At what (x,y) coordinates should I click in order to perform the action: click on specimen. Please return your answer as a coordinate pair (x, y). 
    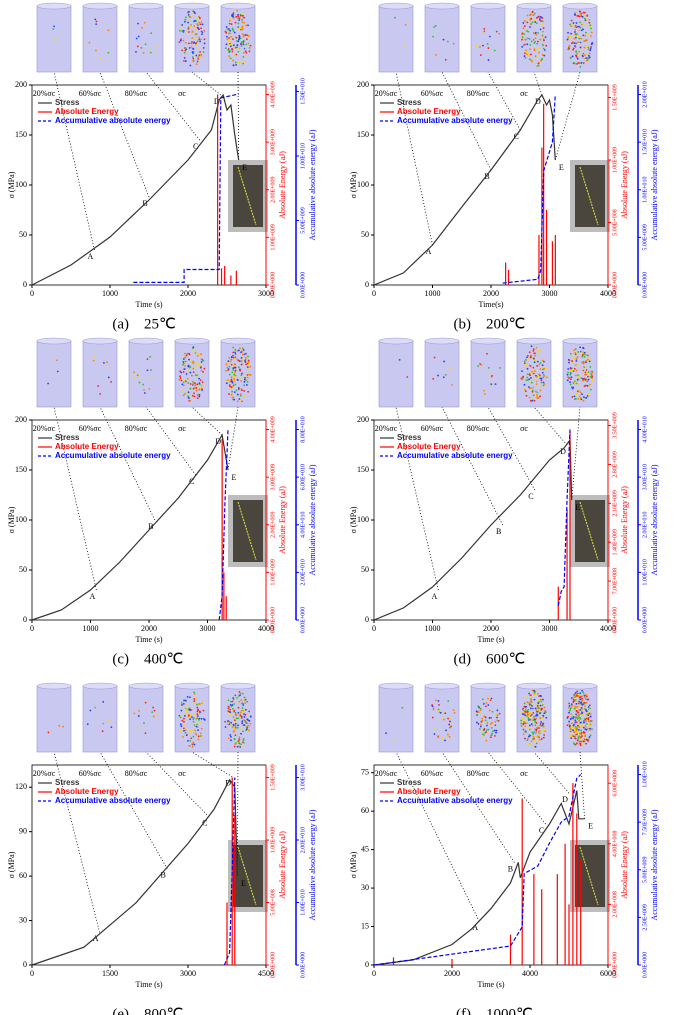
    Looking at the image, I should click on (100, 719).